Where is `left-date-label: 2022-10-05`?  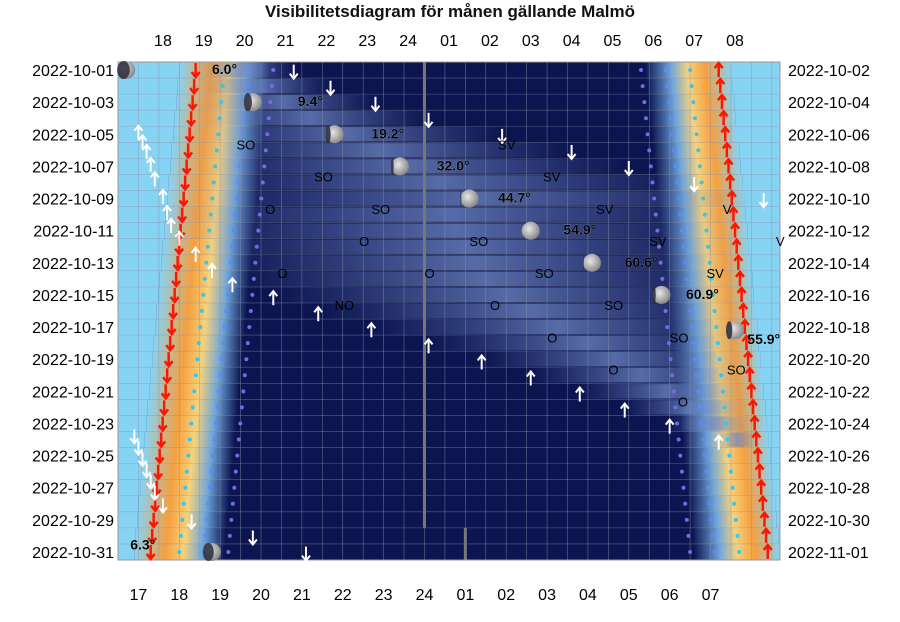 left-date-label: 2022-10-05 is located at coordinates (73, 135).